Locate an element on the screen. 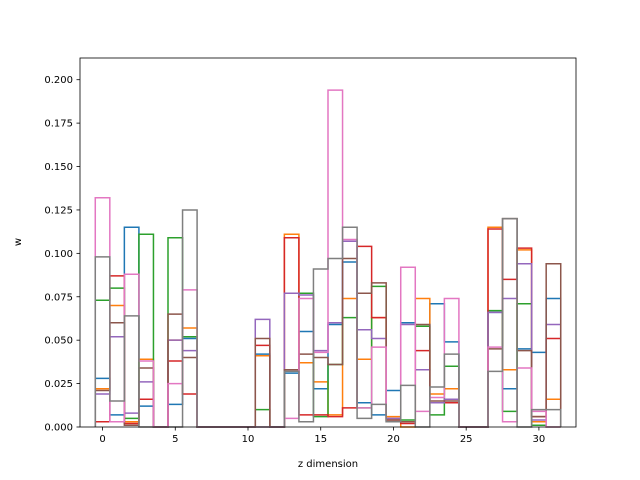 The image size is (640, 480). x-tick-label: 15 is located at coordinates (320, 439).